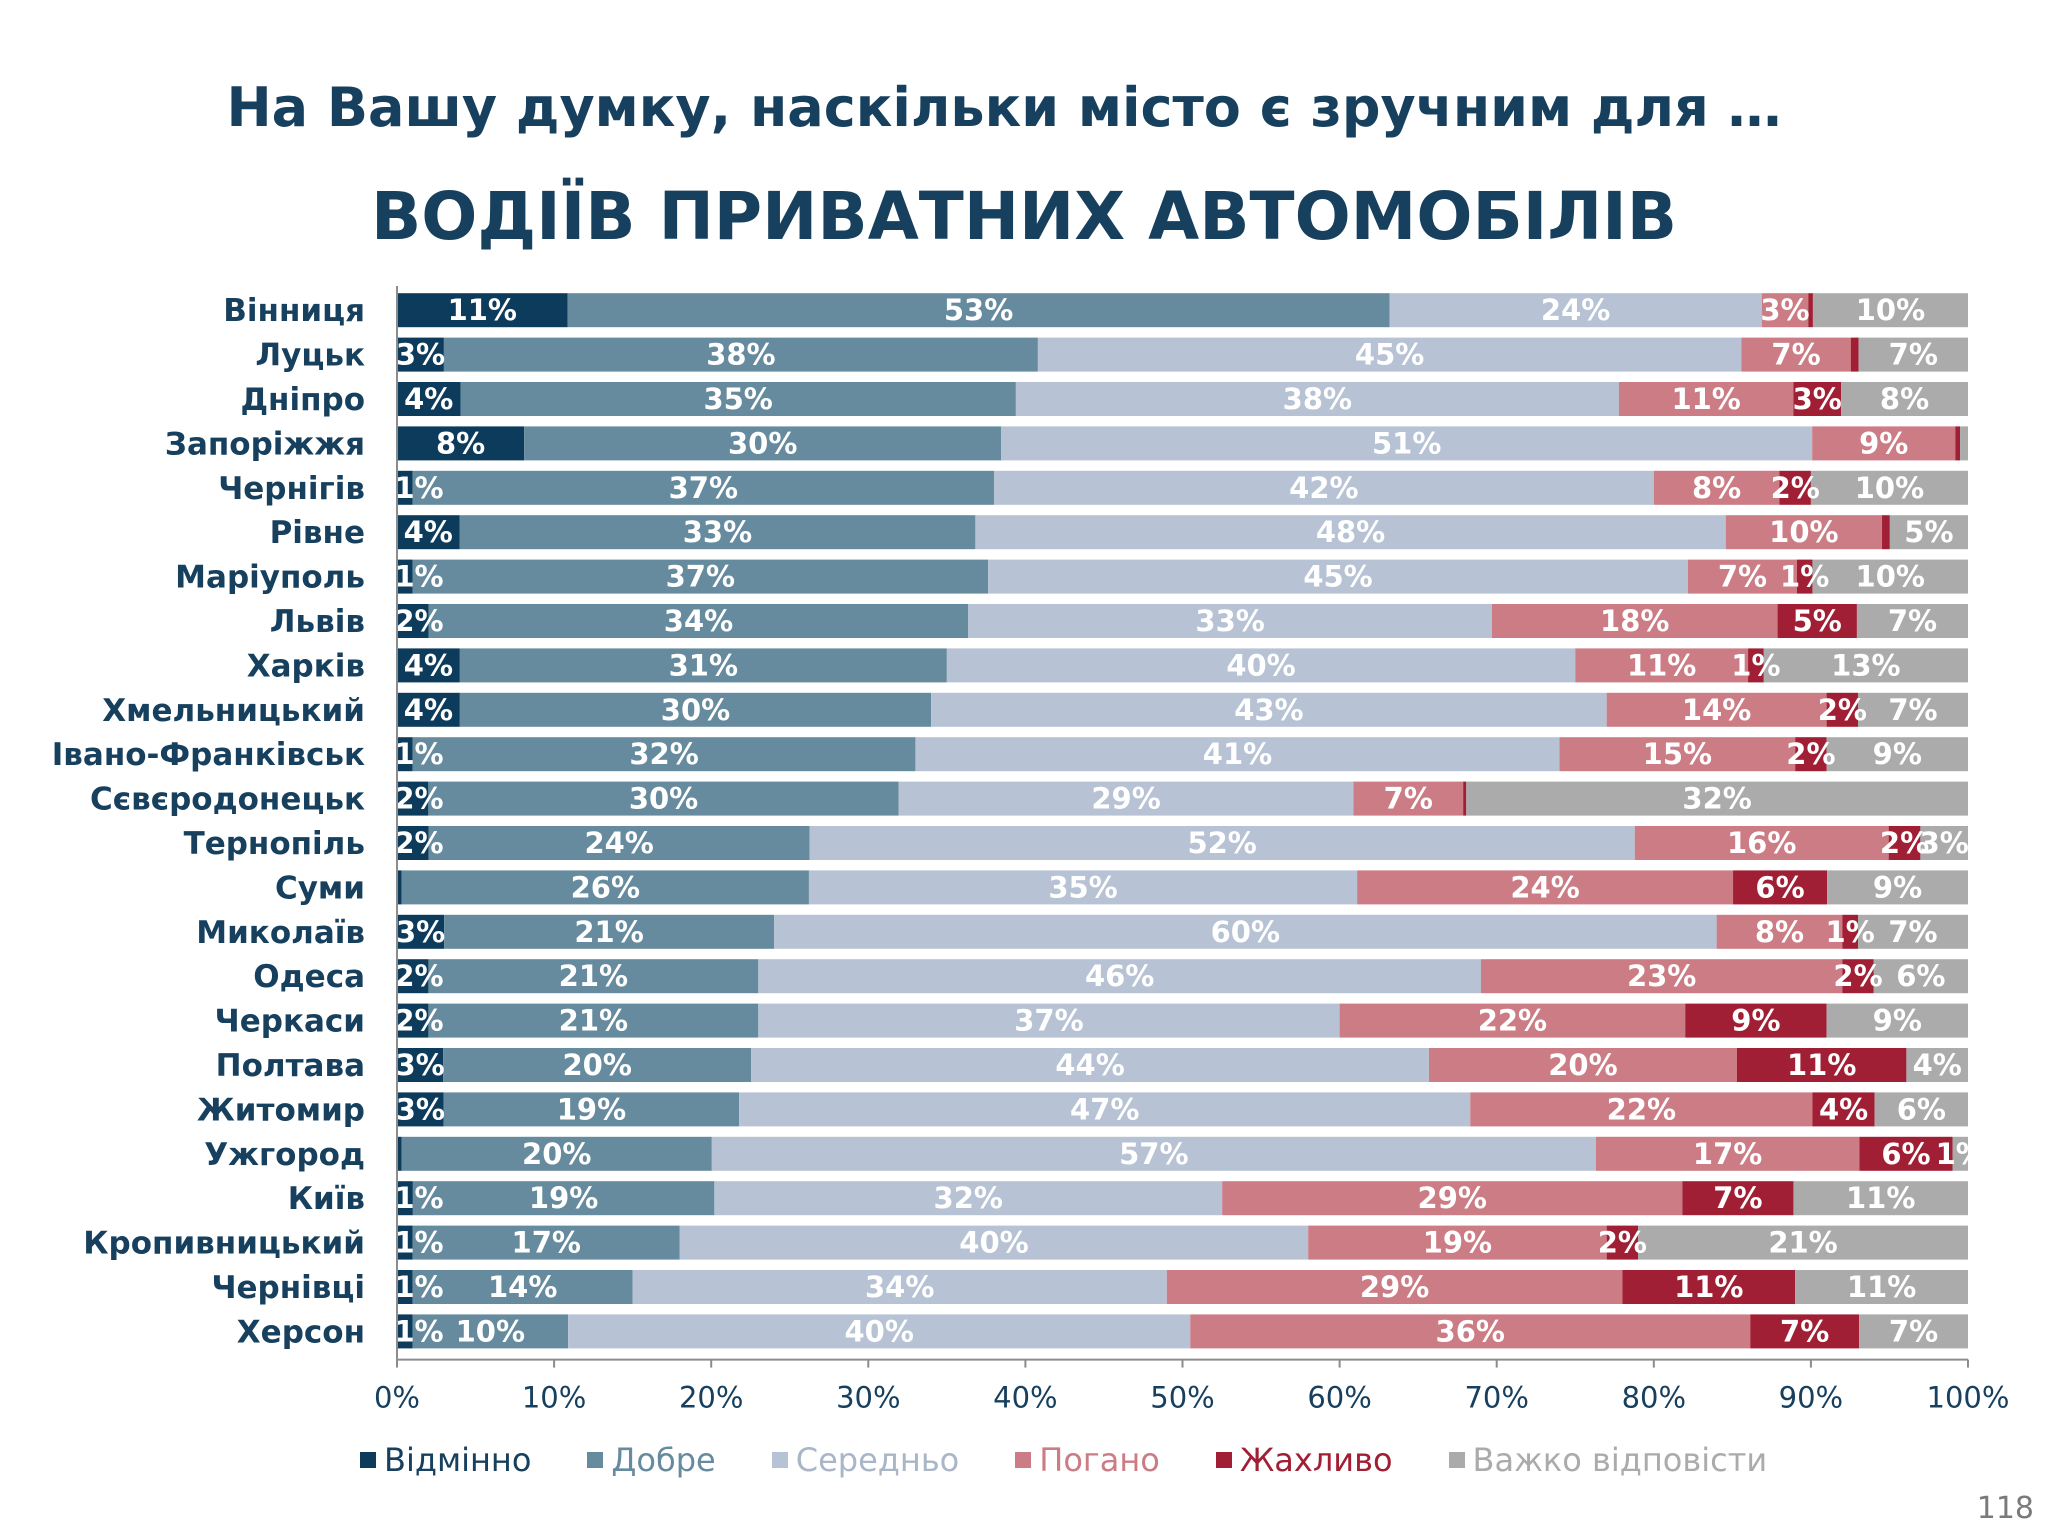 The height and width of the screenshot is (1536, 2048). What do you see at coordinates (1817, 621) in the screenshot?
I see `data-label: 5%` at bounding box center [1817, 621].